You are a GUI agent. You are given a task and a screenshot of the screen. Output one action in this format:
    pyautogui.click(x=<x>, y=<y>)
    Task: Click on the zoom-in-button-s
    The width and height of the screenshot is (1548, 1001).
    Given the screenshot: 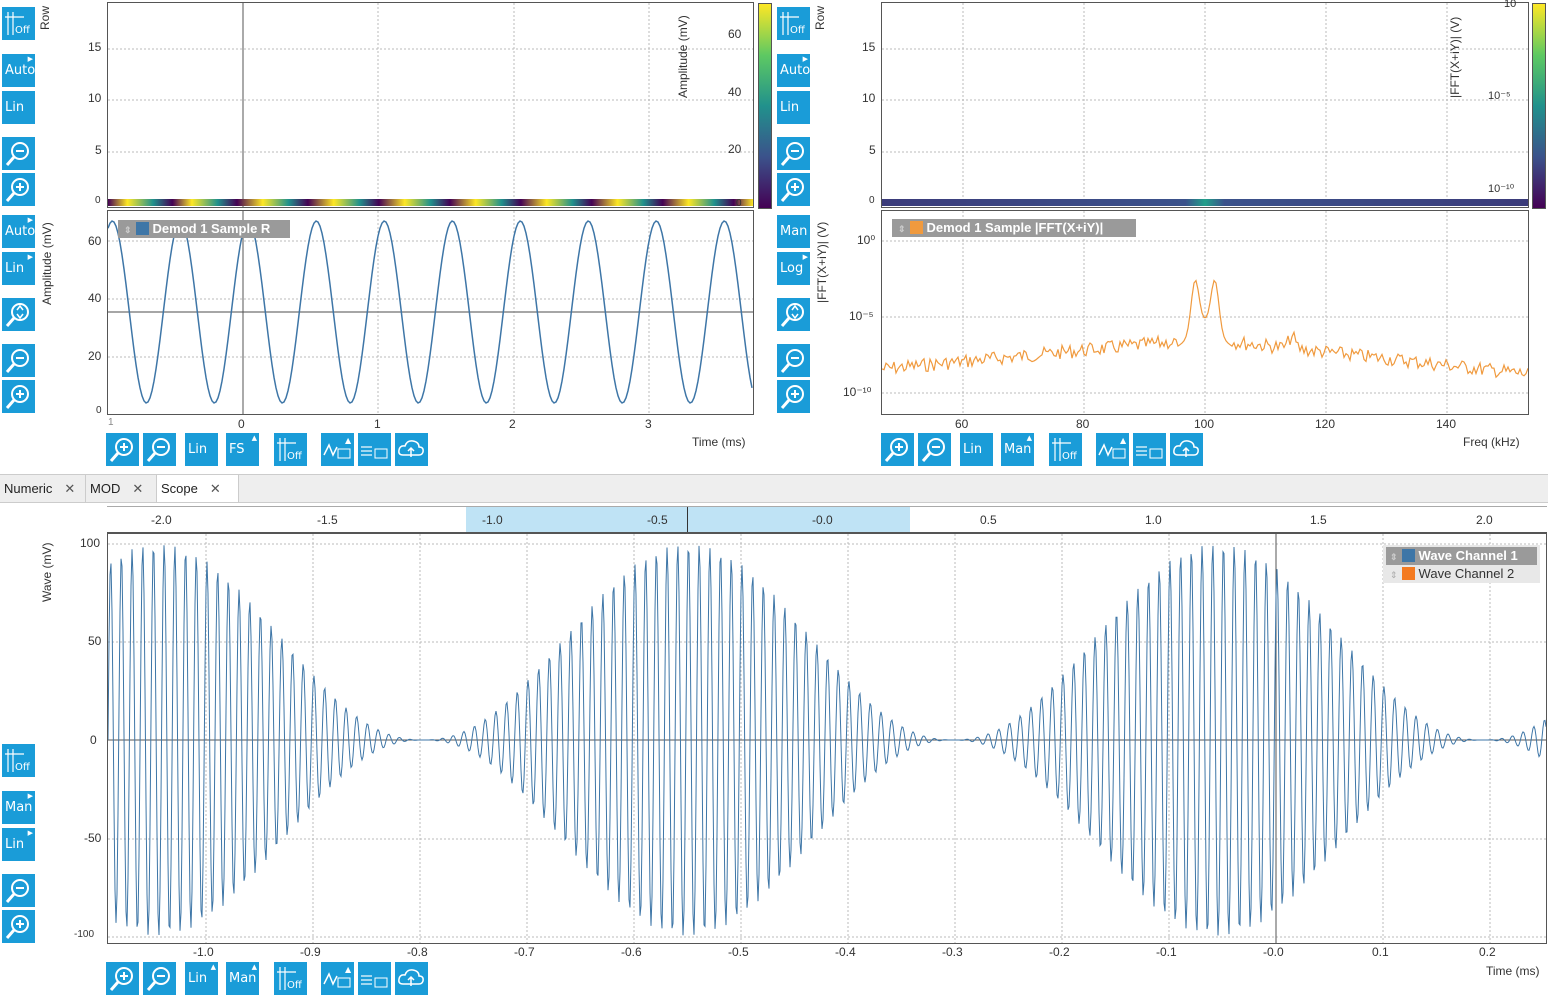 What is the action you would take?
    pyautogui.click(x=18, y=926)
    